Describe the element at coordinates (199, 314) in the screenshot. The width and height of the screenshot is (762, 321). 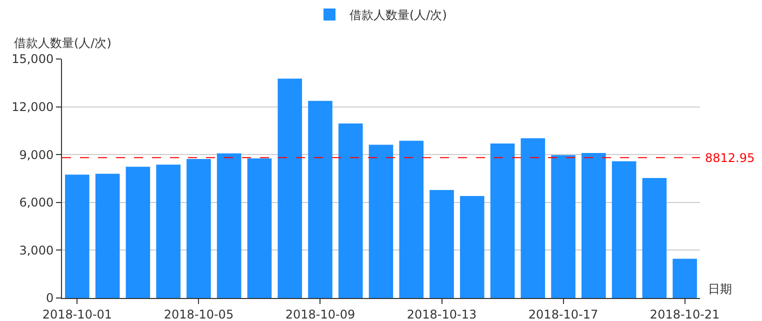
I see `x-tick-label: 2018-10-05` at that location.